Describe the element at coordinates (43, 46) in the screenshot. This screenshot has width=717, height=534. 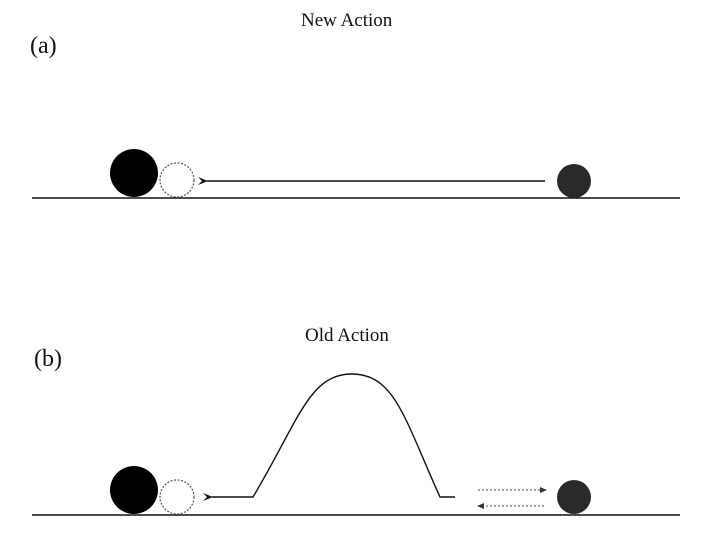
I see `panel-a-label: (a)` at that location.